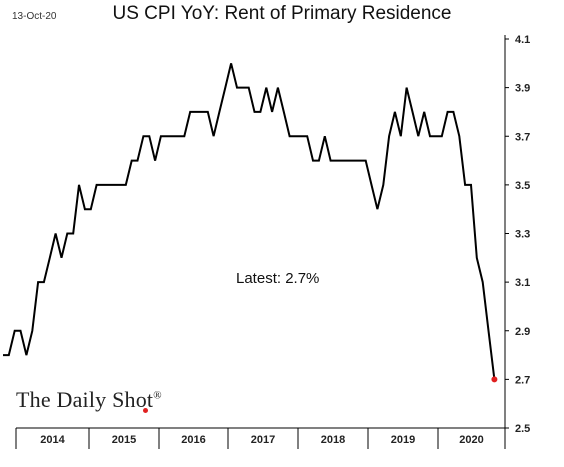 This screenshot has width=564, height=467. I want to click on y-tick-label: 3.1, so click(522, 283).